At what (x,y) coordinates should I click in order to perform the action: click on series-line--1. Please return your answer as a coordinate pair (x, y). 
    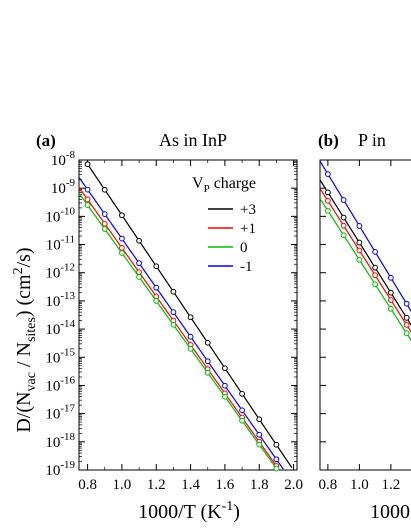
    Looking at the image, I should click on (365, 236).